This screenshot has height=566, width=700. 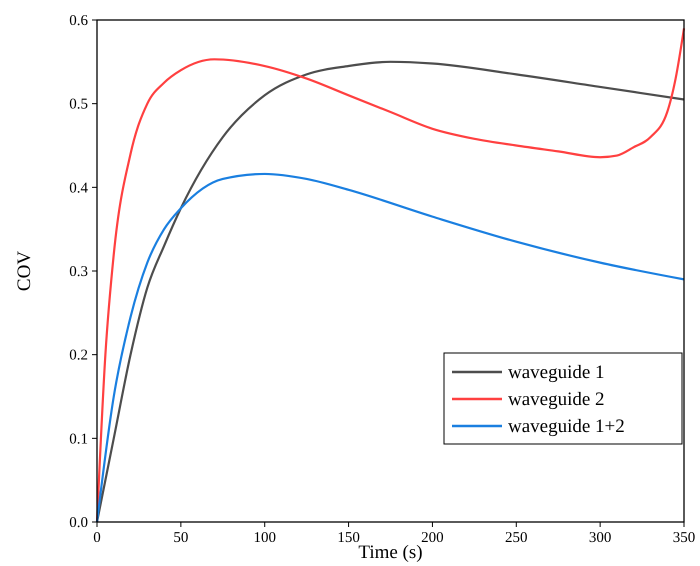 I want to click on x-tick-label: 200, so click(x=432, y=538).